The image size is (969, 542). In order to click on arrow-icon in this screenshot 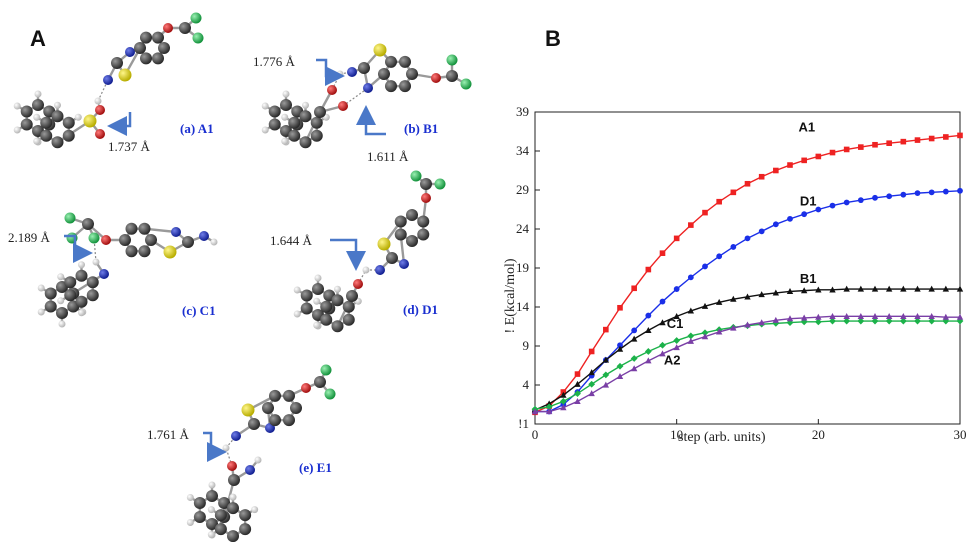, I will do `click(215, 446)`.